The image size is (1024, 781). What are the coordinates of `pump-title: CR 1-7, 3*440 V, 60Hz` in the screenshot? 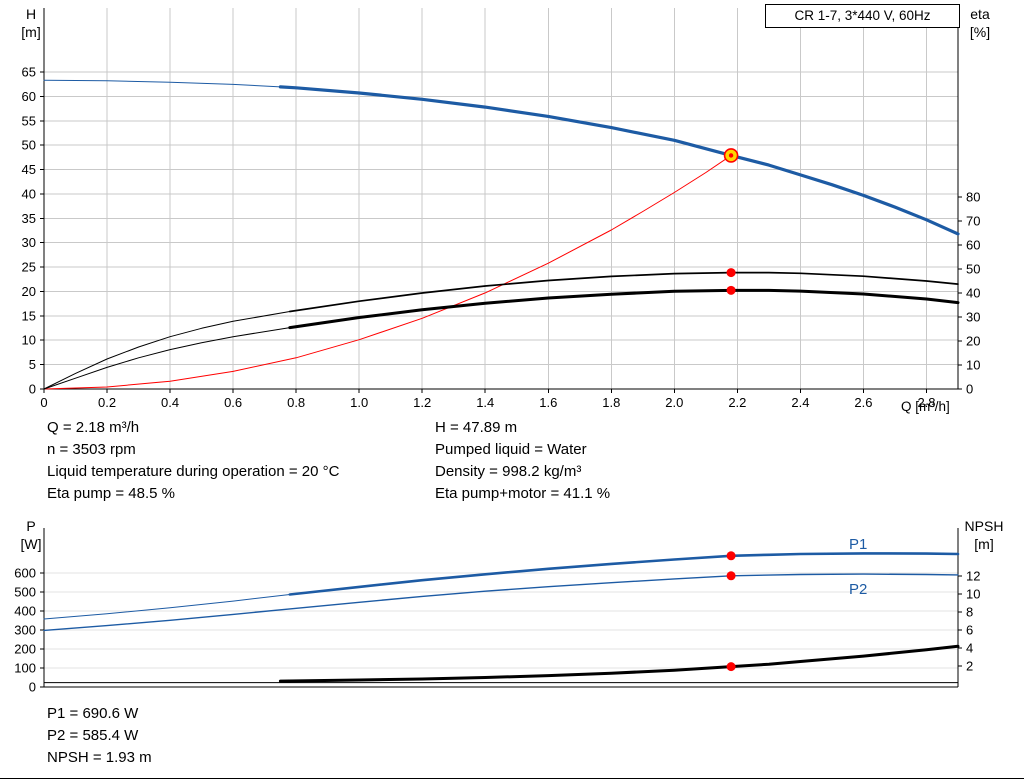 It's located at (862, 15).